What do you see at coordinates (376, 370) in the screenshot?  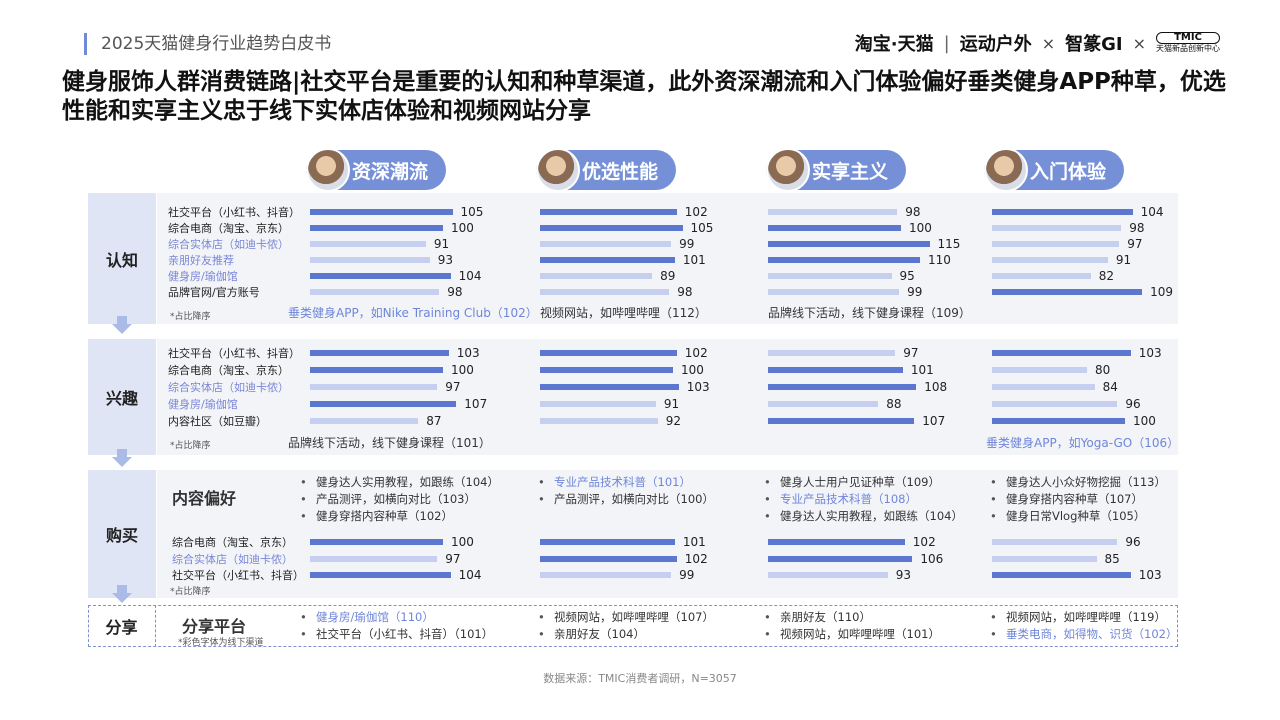 I see `bar-兴趣-0-1` at bounding box center [376, 370].